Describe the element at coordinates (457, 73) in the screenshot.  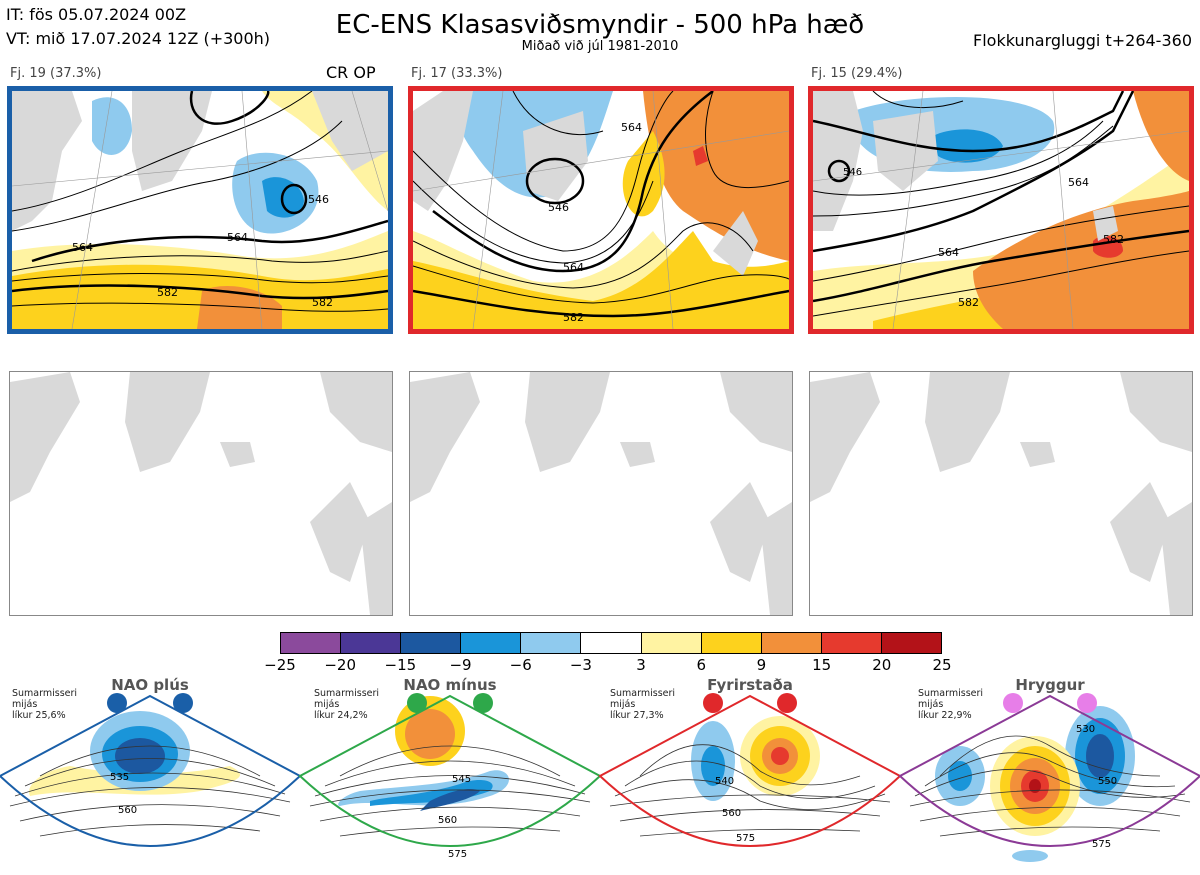
I see `cluster-2-label: Fj. 17 (33.3%)` at that location.